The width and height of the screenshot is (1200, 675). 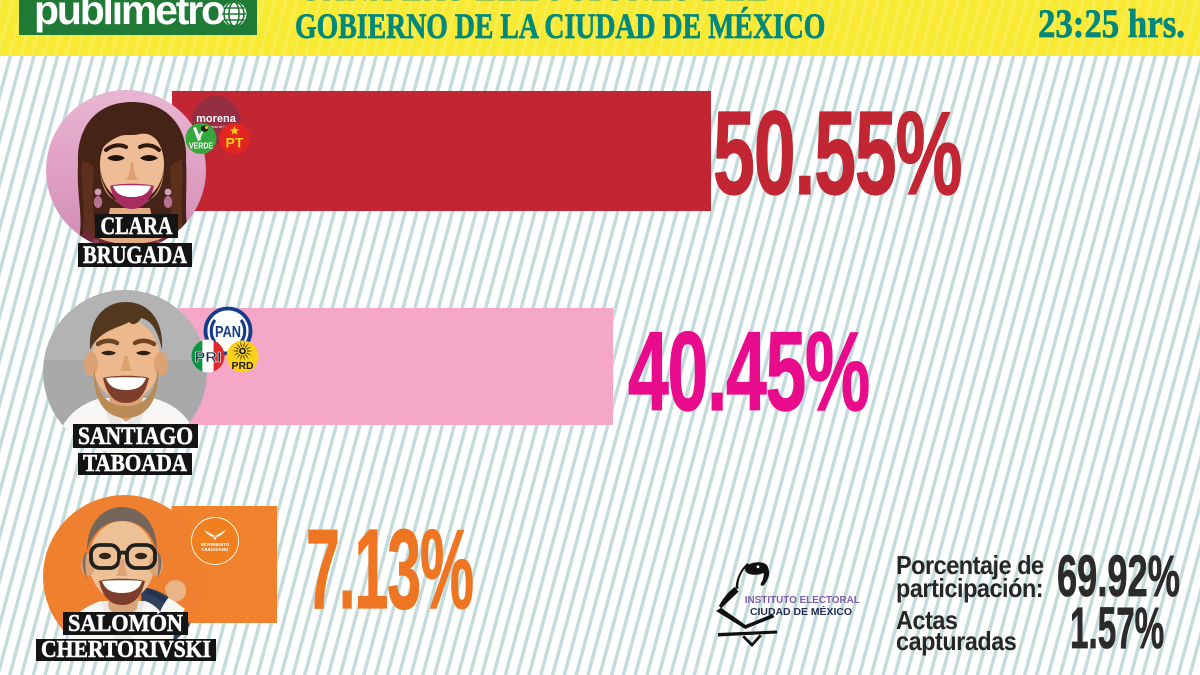 What do you see at coordinates (801, 611) in the screenshot?
I see `svg-text: CIUDAD DE MÉXICO` at bounding box center [801, 611].